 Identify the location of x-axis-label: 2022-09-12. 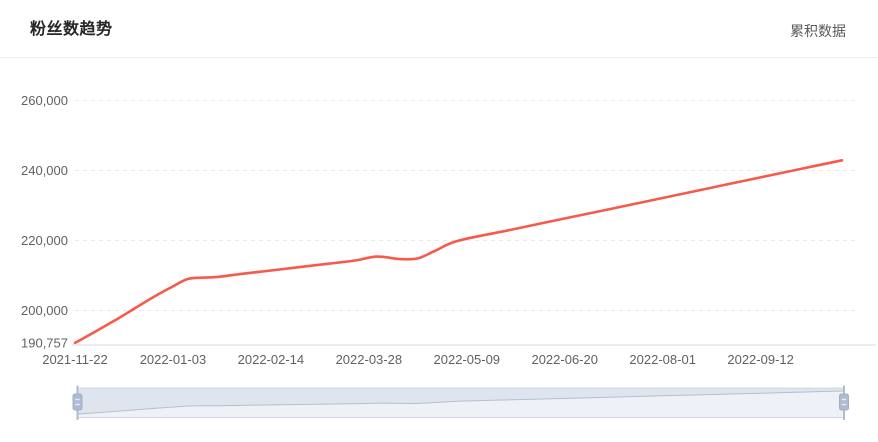
(760, 359).